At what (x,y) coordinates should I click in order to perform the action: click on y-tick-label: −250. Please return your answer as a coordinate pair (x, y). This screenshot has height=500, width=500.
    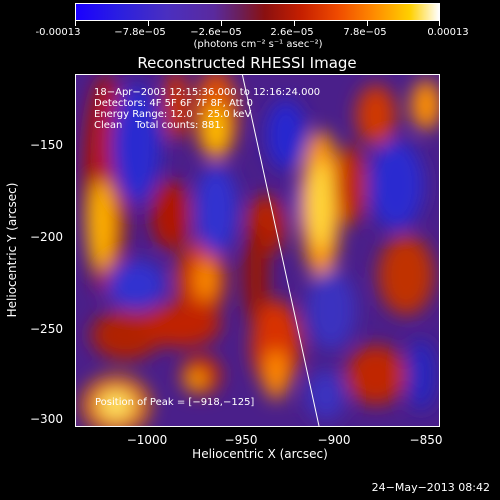
    Looking at the image, I should click on (46, 329).